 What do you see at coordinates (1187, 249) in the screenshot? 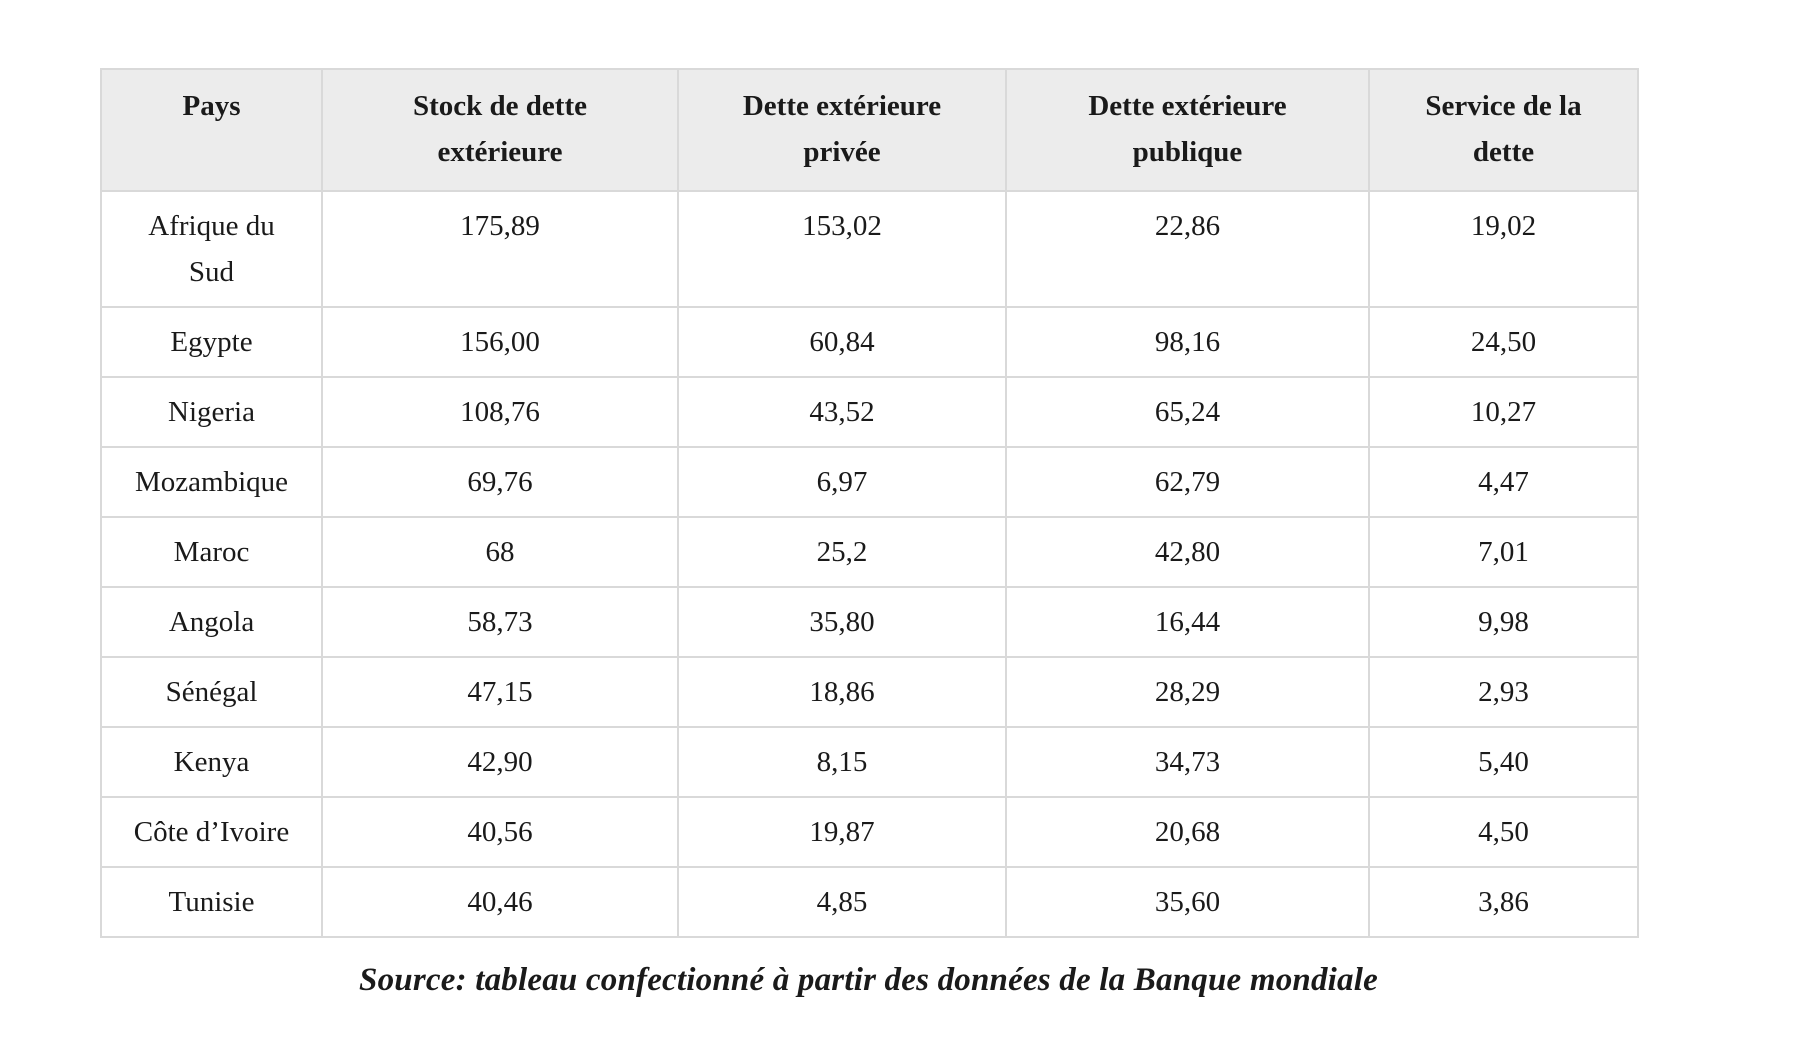
I see `value-cell: 22,86` at bounding box center [1187, 249].